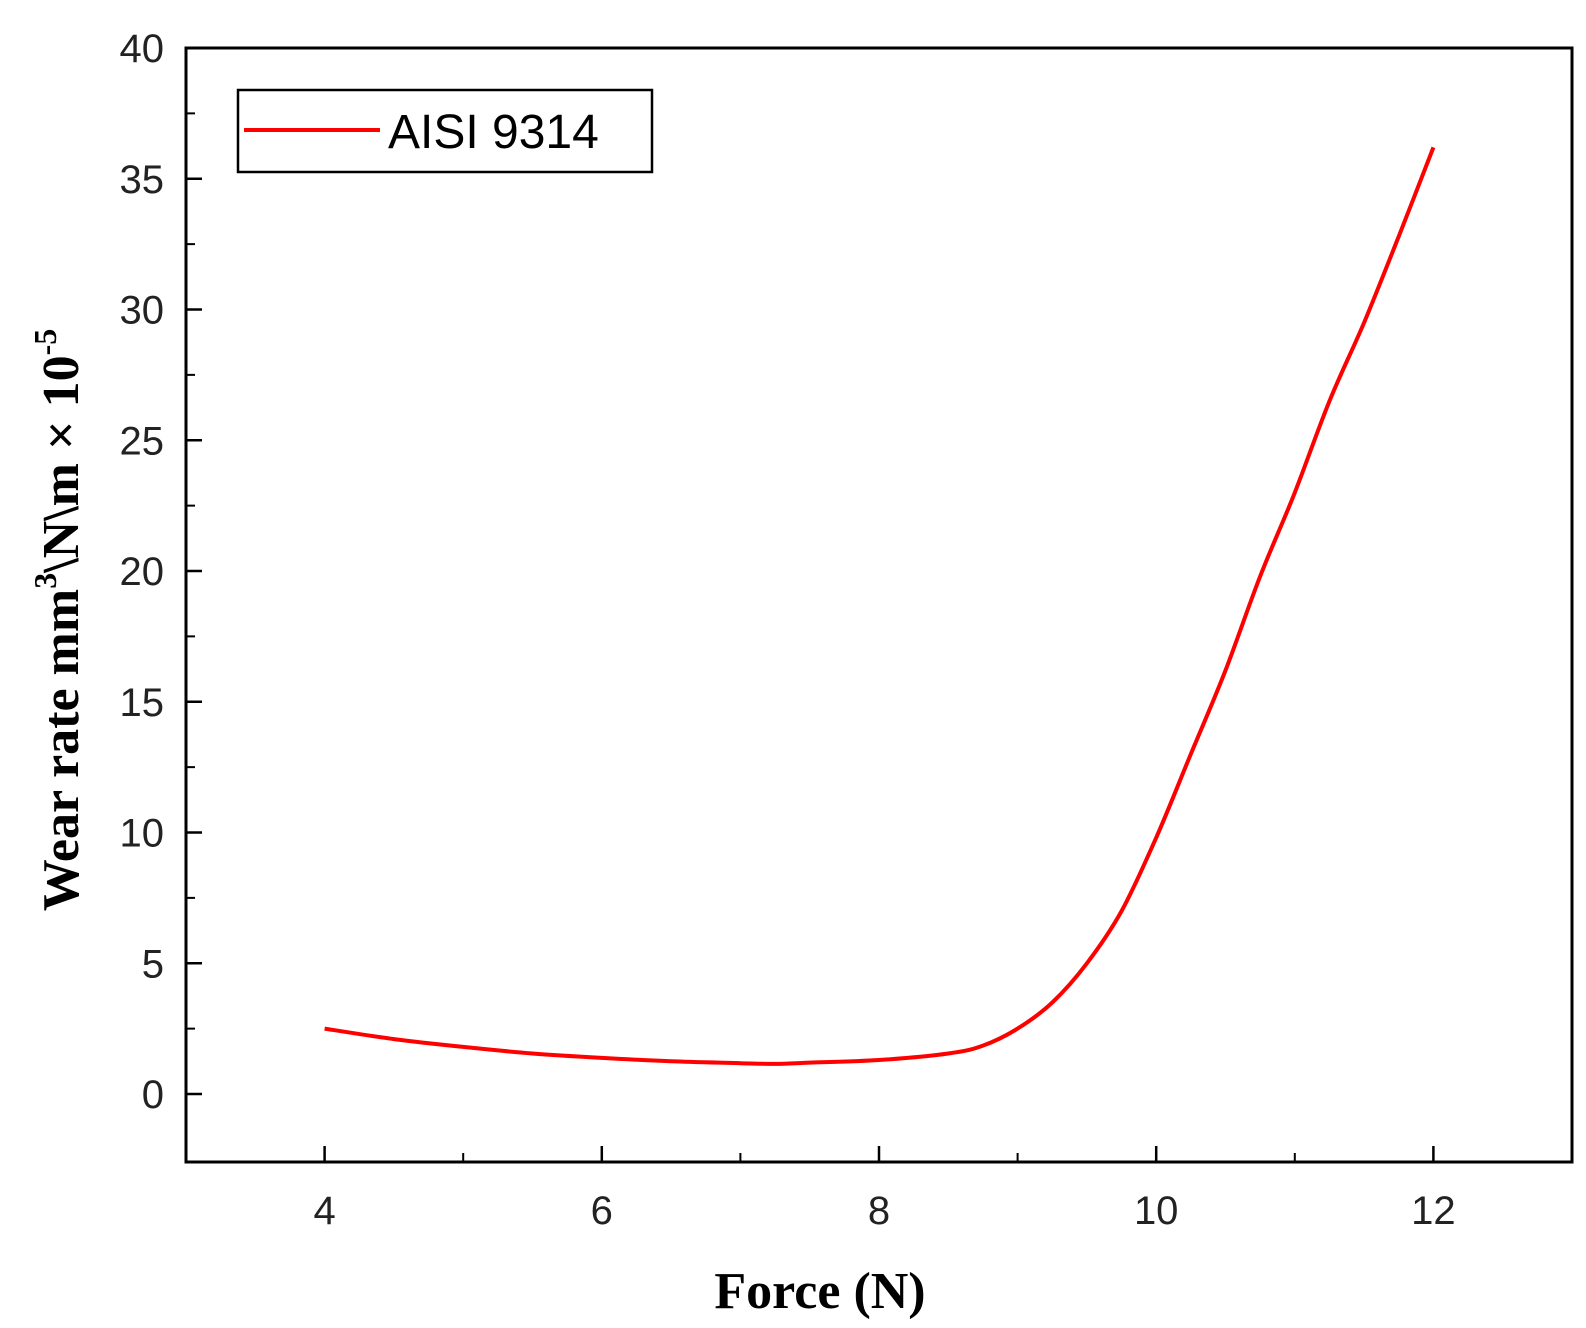 The image size is (1586, 1328). Describe the element at coordinates (153, 1095) in the screenshot. I see `y-tick-label: 0` at that location.